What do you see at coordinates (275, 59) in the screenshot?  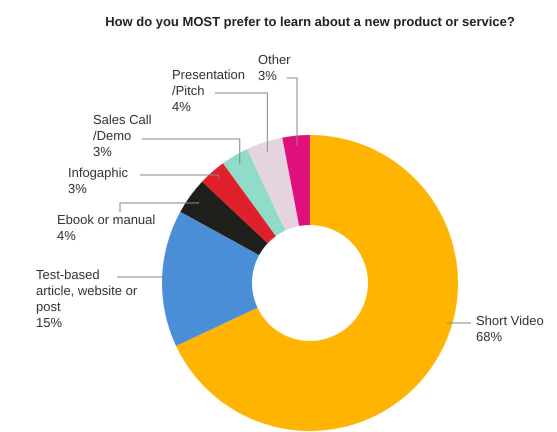 I see `slice-label: Other` at bounding box center [275, 59].